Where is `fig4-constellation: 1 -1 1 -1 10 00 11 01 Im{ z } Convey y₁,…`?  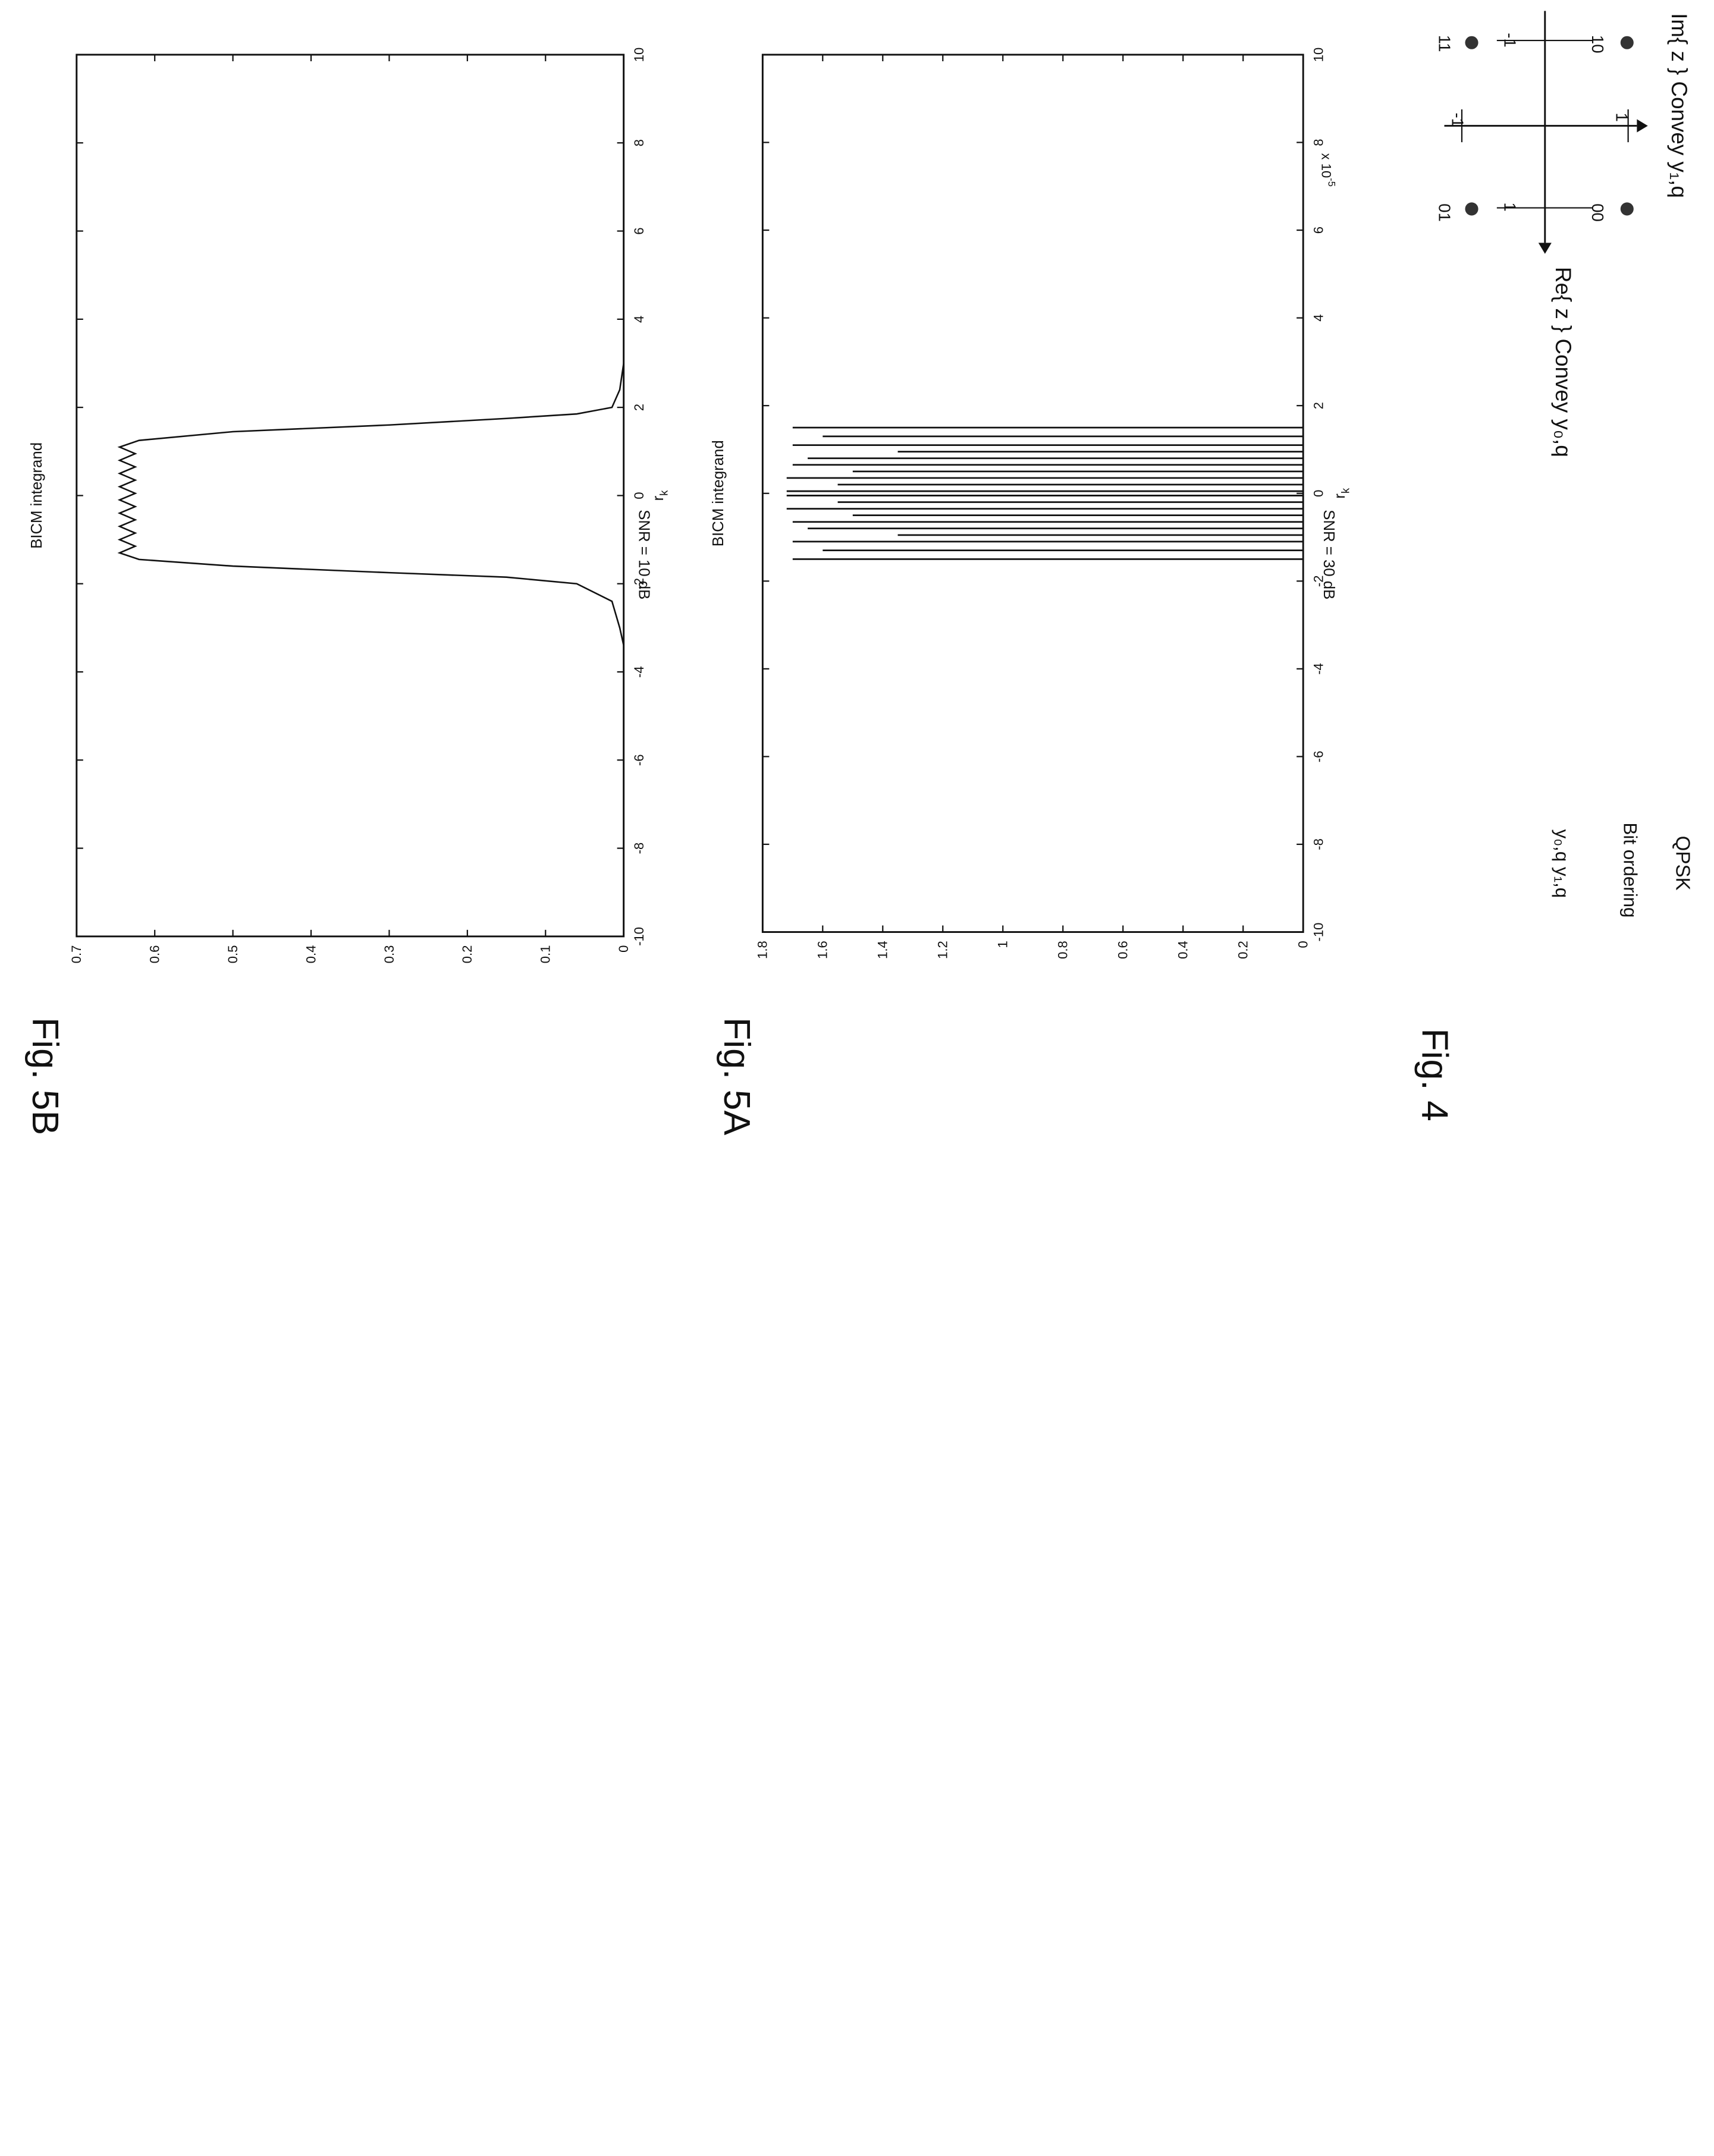 fig4-constellation: 1 -1 1 -1 10 00 11 01 Im{ z } Convey y₁,… is located at coordinates (1554, 566).